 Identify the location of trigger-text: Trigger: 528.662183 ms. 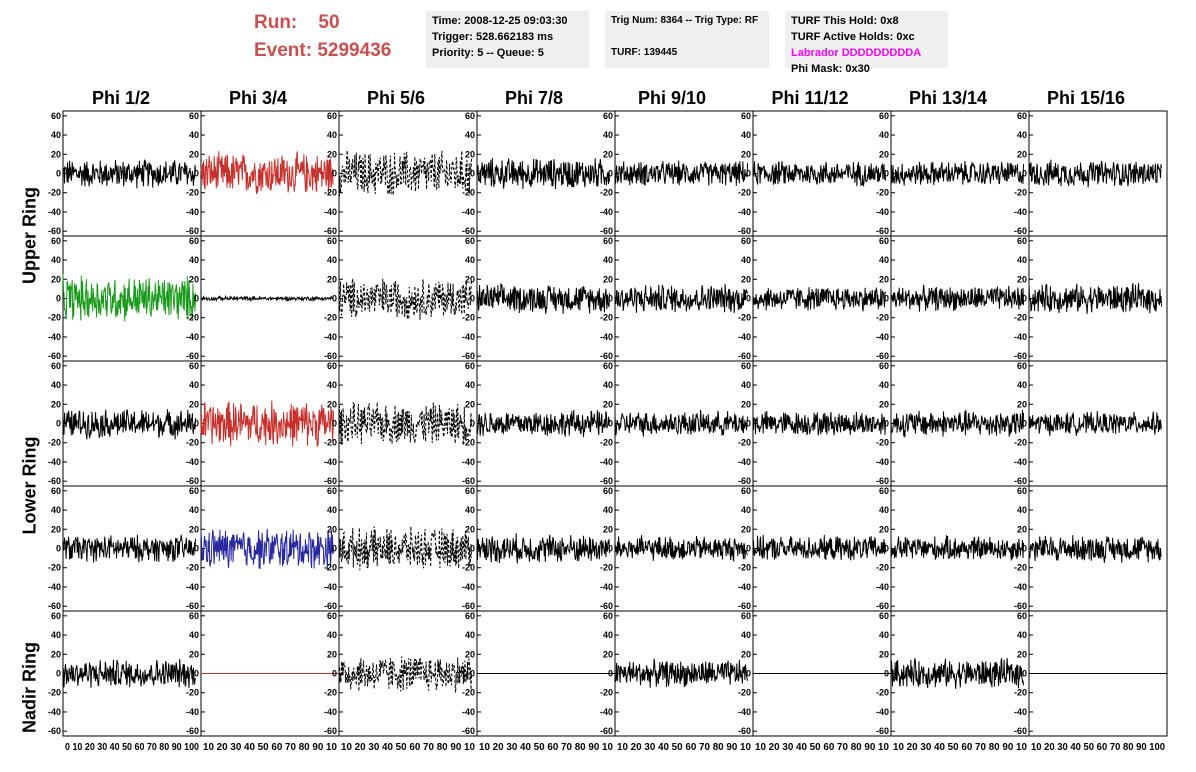
(493, 37).